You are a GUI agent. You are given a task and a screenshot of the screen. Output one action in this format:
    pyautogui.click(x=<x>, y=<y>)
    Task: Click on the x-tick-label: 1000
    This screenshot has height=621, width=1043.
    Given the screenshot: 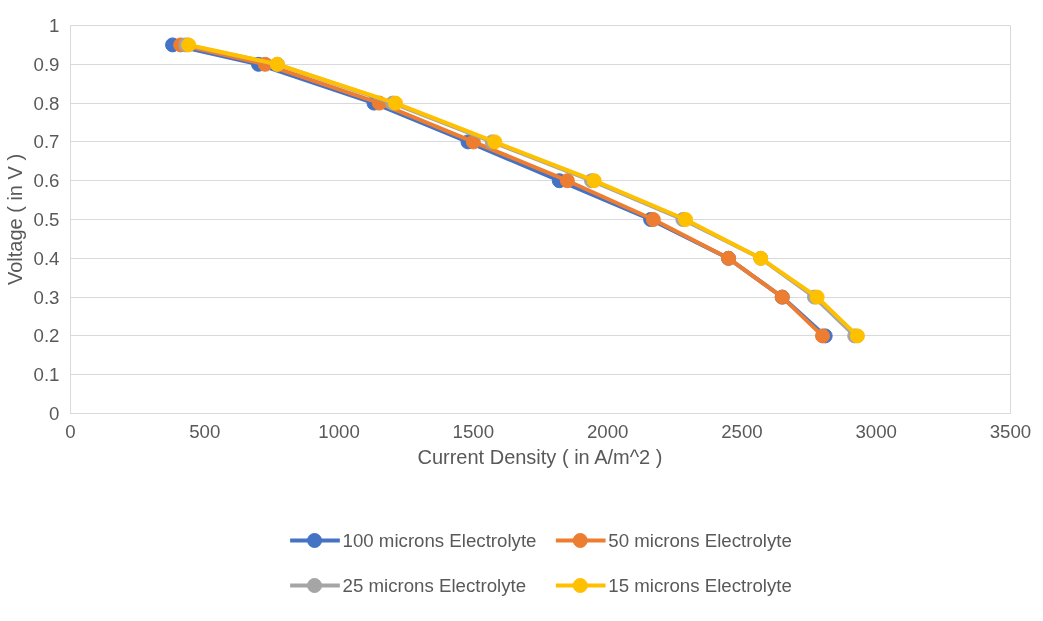 What is the action you would take?
    pyautogui.click(x=339, y=431)
    